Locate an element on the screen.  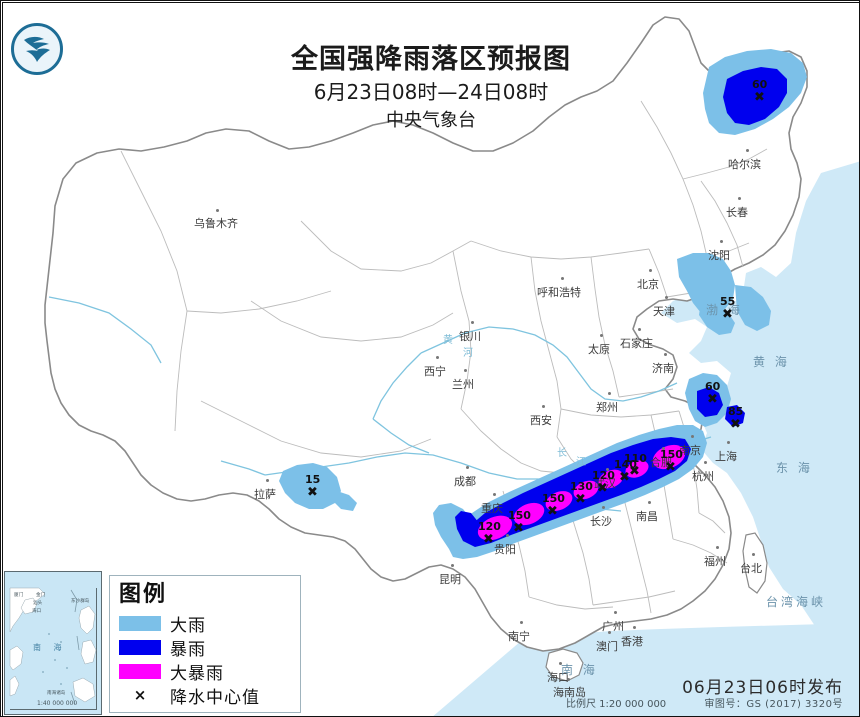
rain-zone-northeast is located at coordinates (755, 92).